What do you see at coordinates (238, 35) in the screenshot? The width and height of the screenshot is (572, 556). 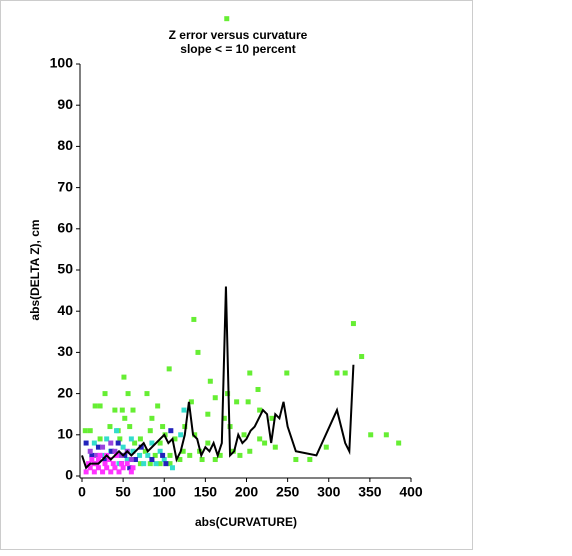 I see `chart-title: Z error versus curvature` at bounding box center [238, 35].